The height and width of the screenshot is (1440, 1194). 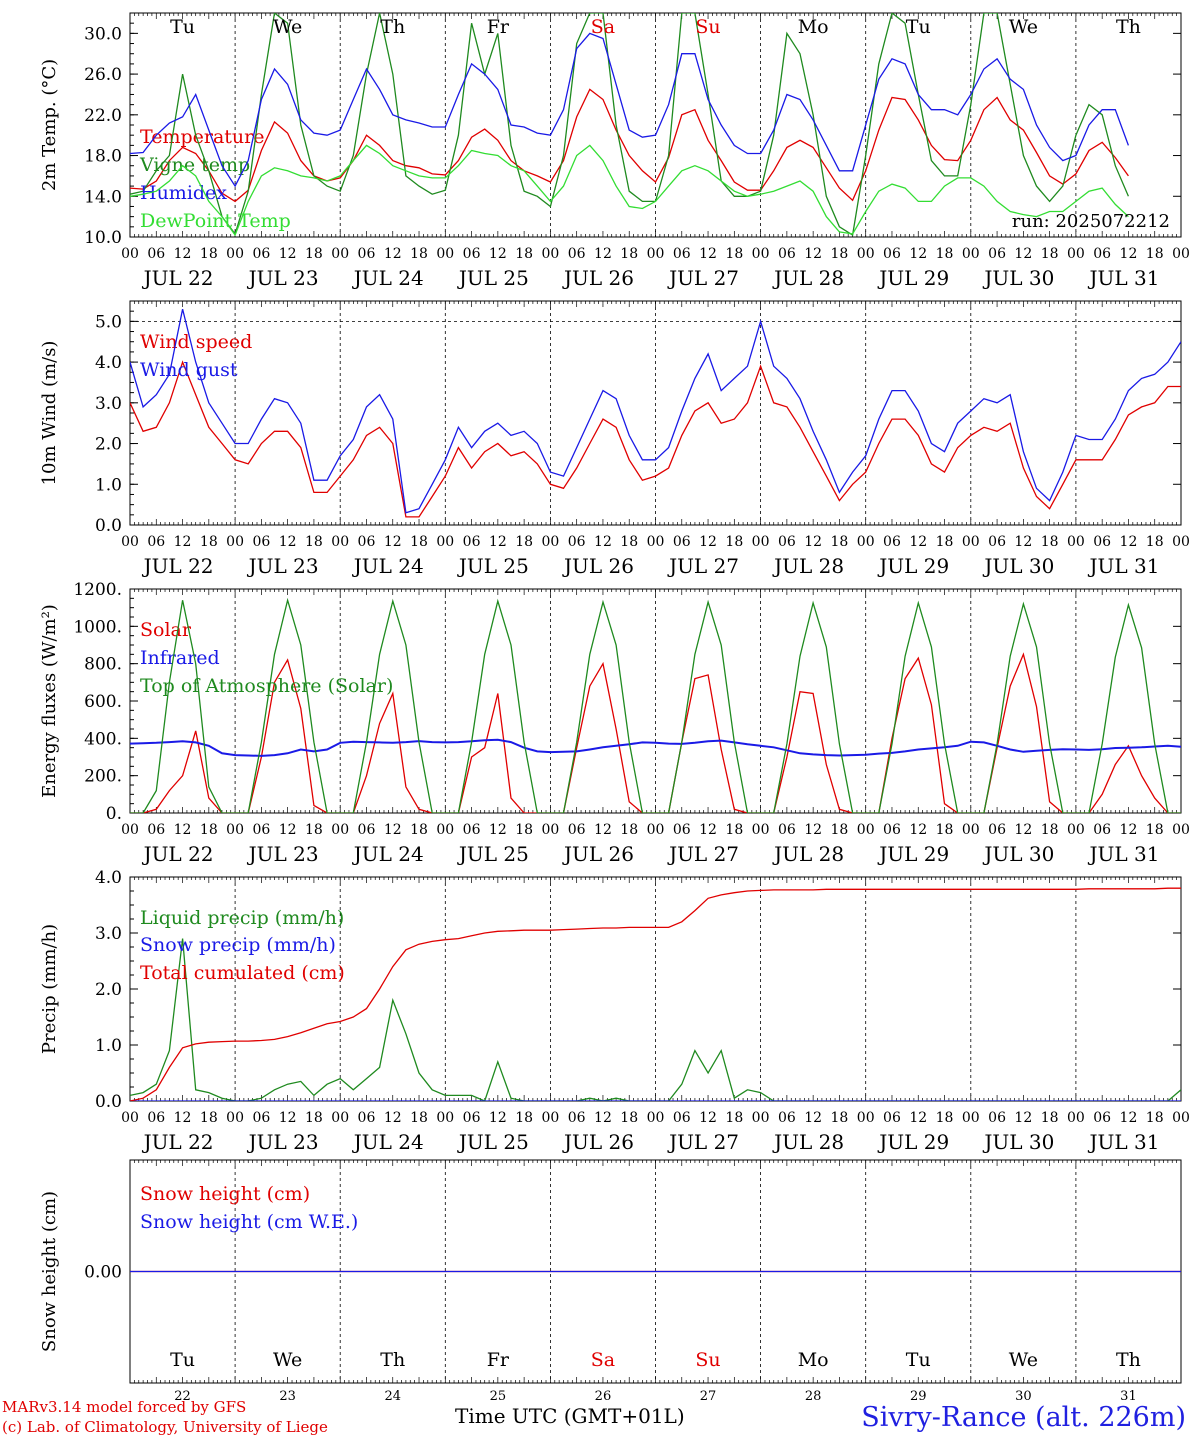 I want to click on date-label: JUL 23, so click(x=283, y=854).